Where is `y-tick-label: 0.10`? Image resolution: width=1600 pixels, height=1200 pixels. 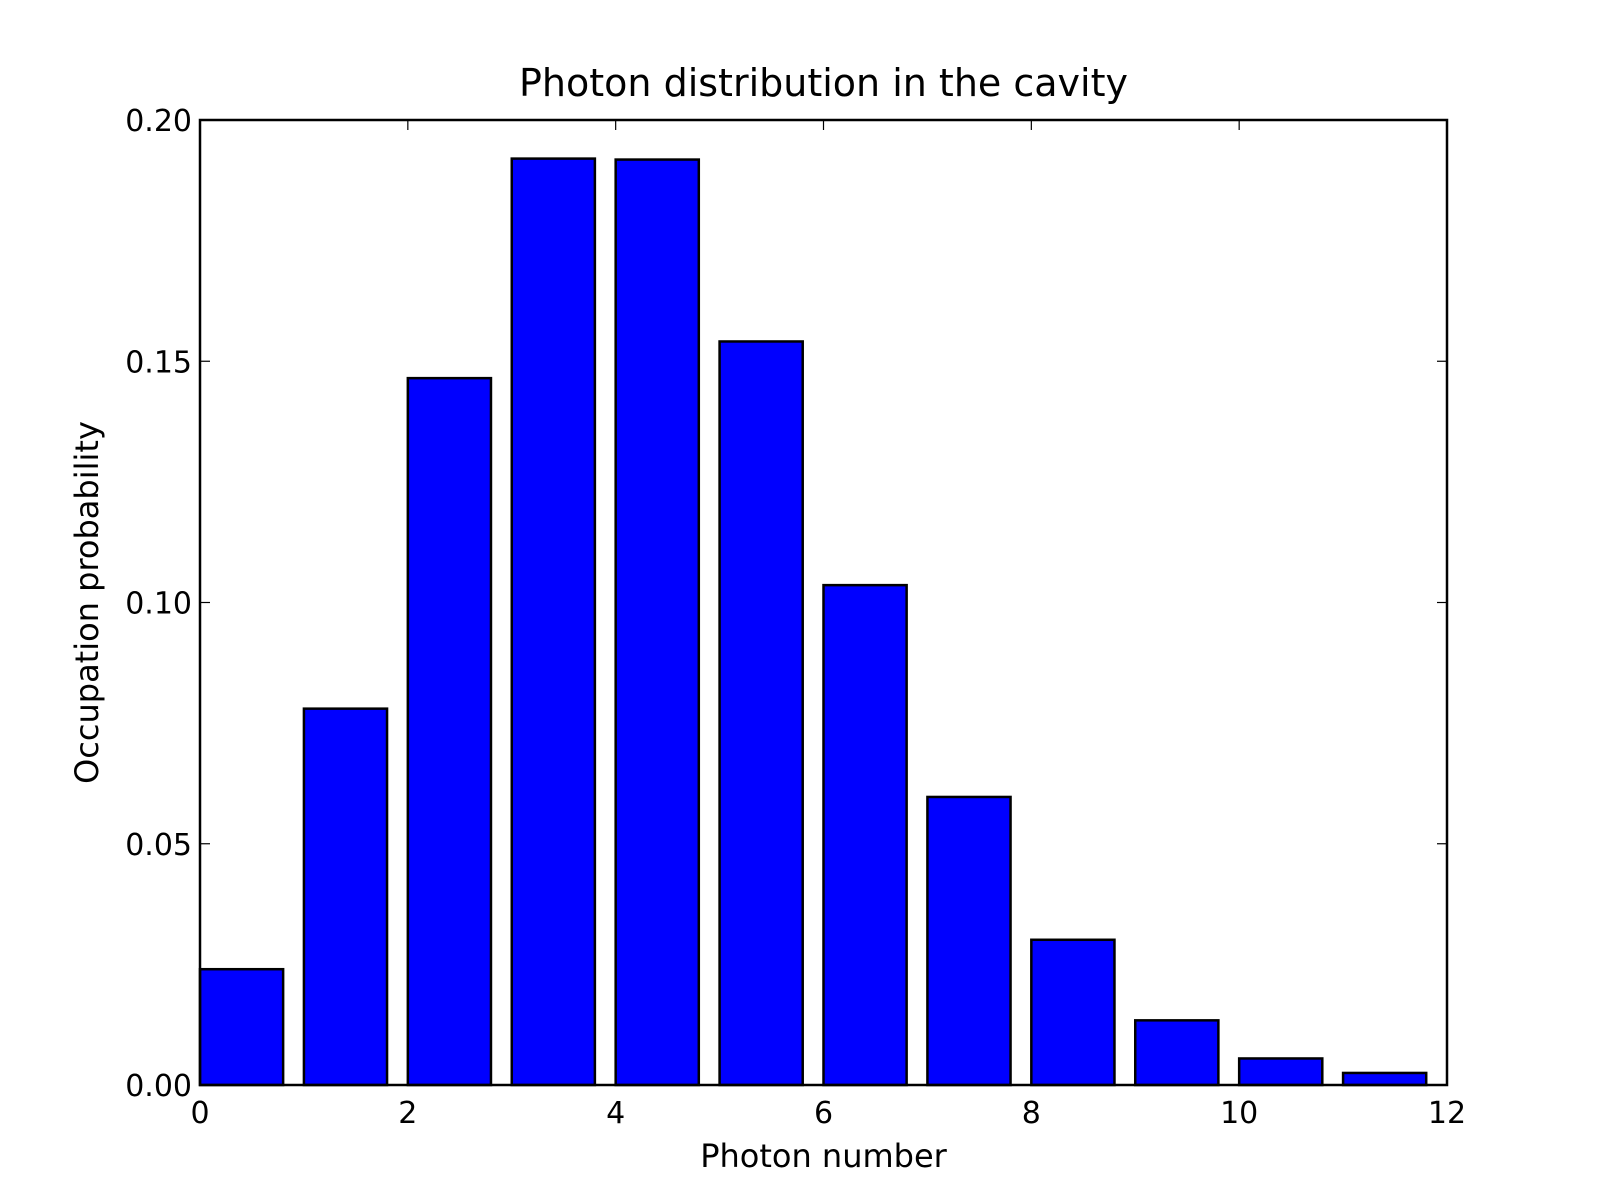
y-tick-label: 0.10 is located at coordinates (158, 604).